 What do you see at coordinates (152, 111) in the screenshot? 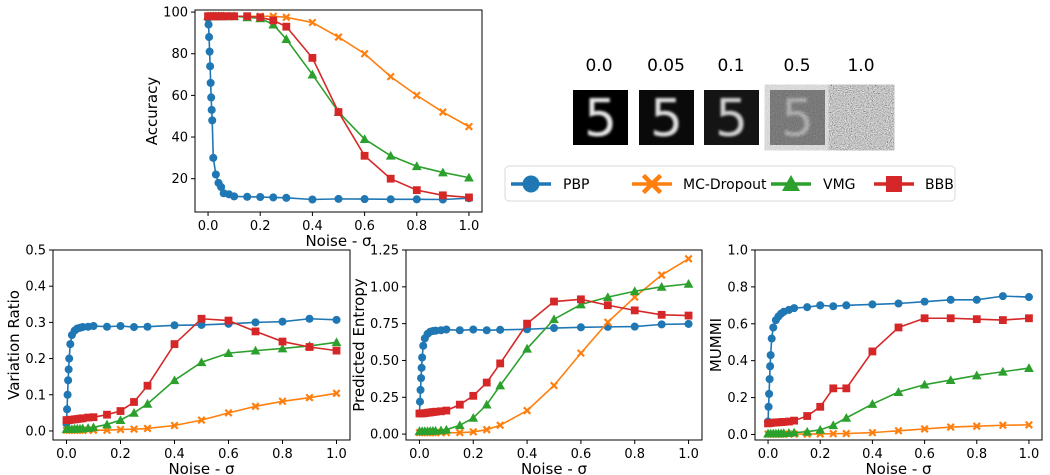
I see `y-axis-label: Accuracy` at bounding box center [152, 111].